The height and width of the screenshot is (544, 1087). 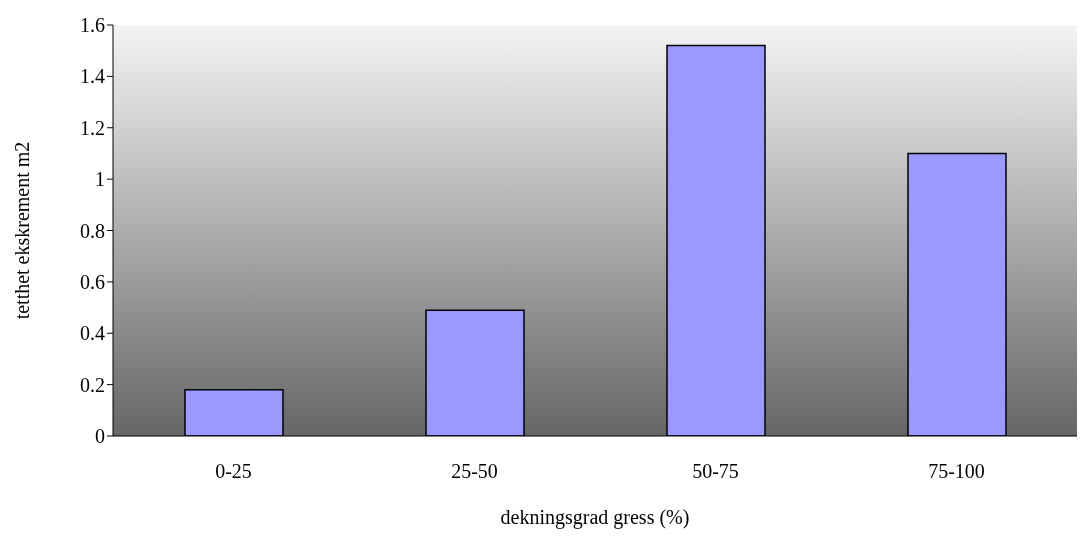 What do you see at coordinates (715, 471) in the screenshot?
I see `x-tick-label: 50-75` at bounding box center [715, 471].